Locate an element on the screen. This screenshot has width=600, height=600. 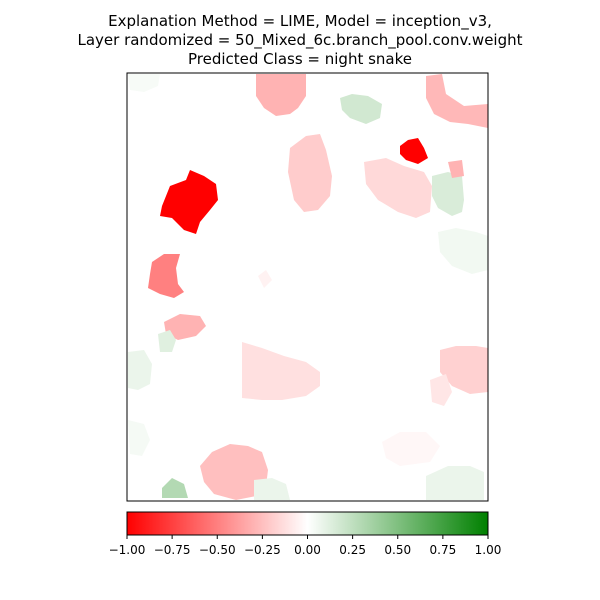
colorbar-tick-label: 0.00 is located at coordinates (307, 550).